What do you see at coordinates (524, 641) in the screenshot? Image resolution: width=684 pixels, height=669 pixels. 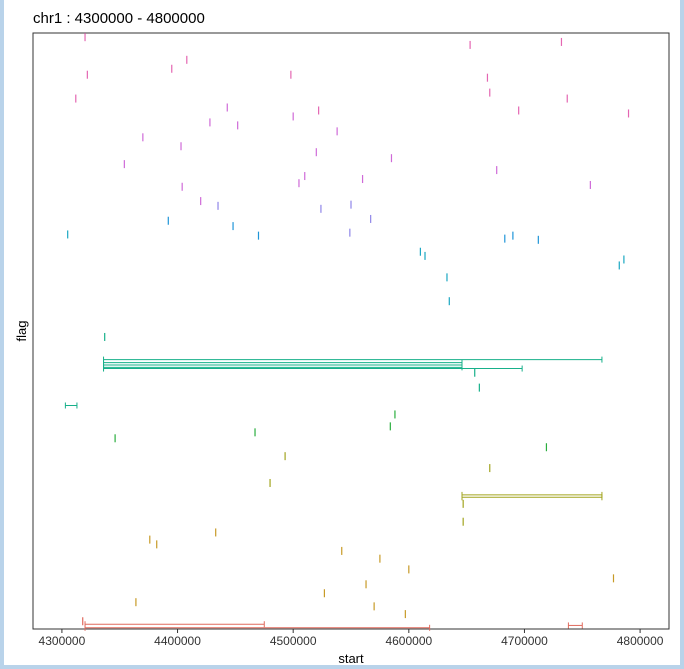 I see `x-tick-label-4: 4700000` at bounding box center [524, 641].